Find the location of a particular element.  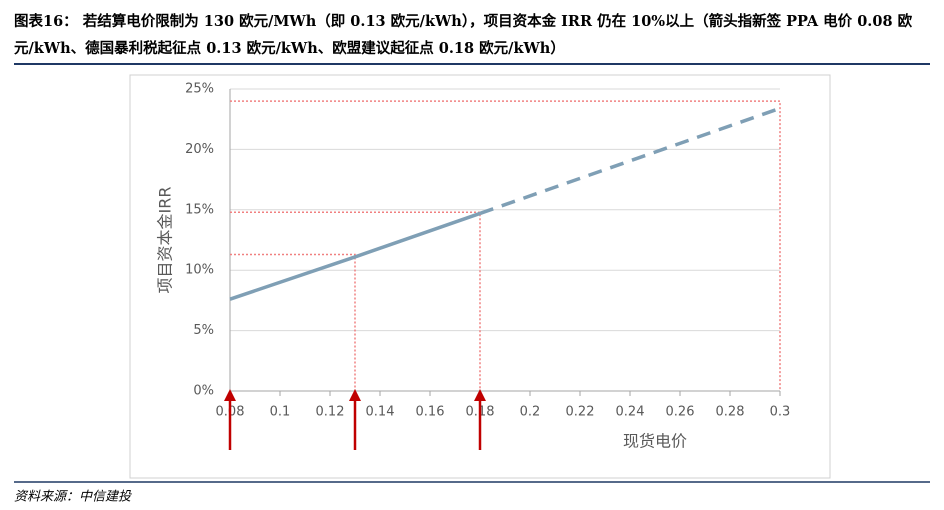

x-tick-label: 0.3 is located at coordinates (780, 412).